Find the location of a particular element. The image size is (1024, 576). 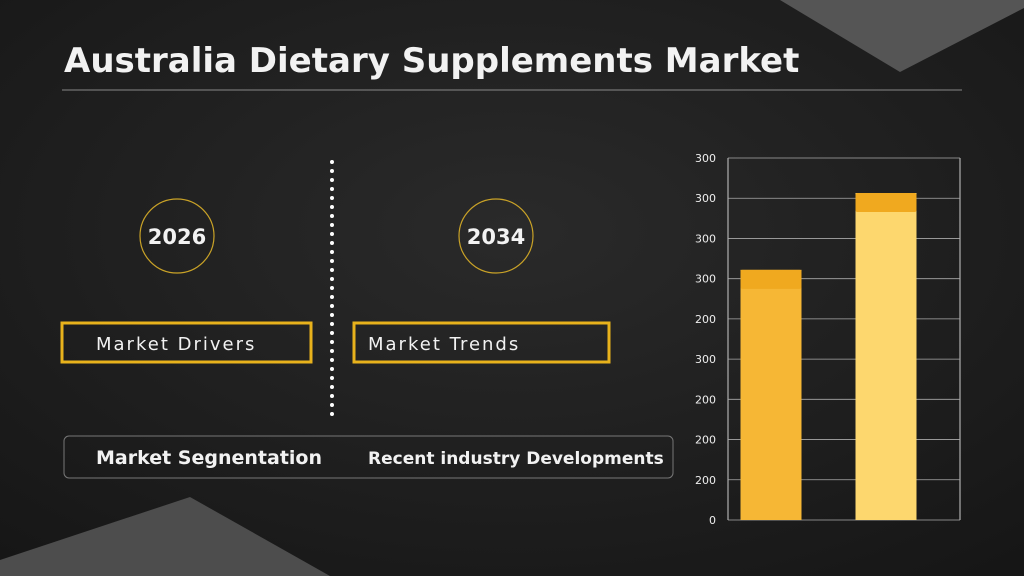

topic: Market Trends is located at coordinates (444, 344).